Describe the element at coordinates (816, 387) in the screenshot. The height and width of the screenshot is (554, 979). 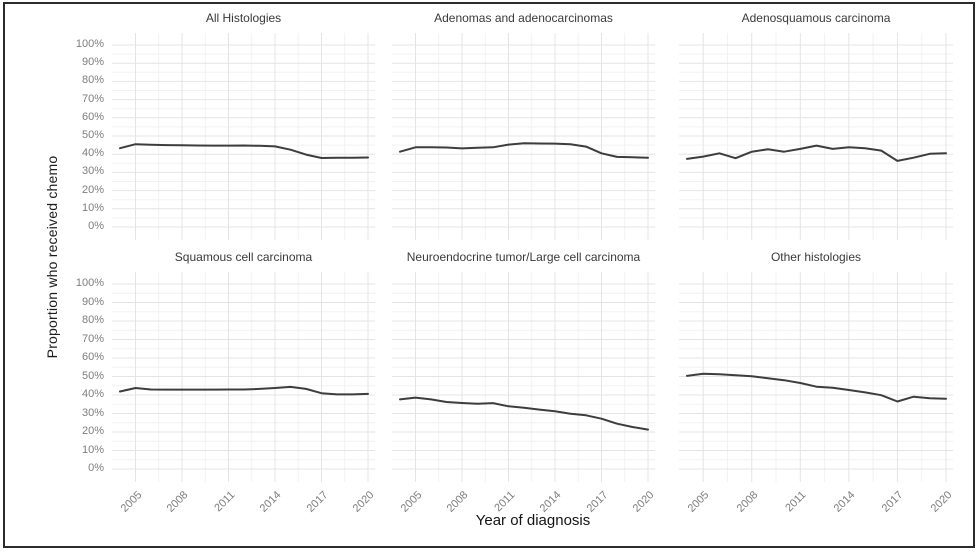
I see `series-line-other-histologies` at that location.